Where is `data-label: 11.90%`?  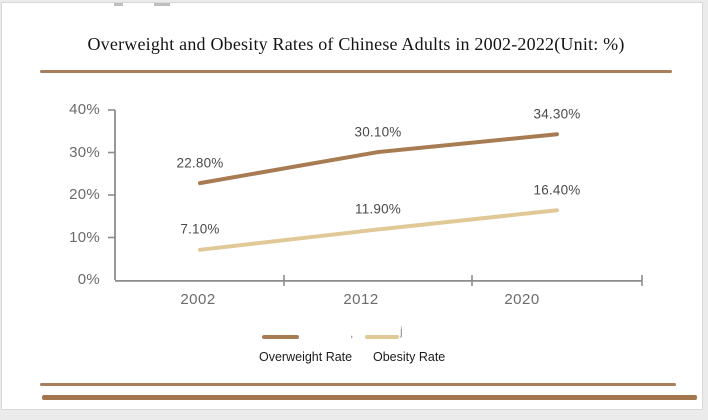 data-label: 11.90% is located at coordinates (378, 209).